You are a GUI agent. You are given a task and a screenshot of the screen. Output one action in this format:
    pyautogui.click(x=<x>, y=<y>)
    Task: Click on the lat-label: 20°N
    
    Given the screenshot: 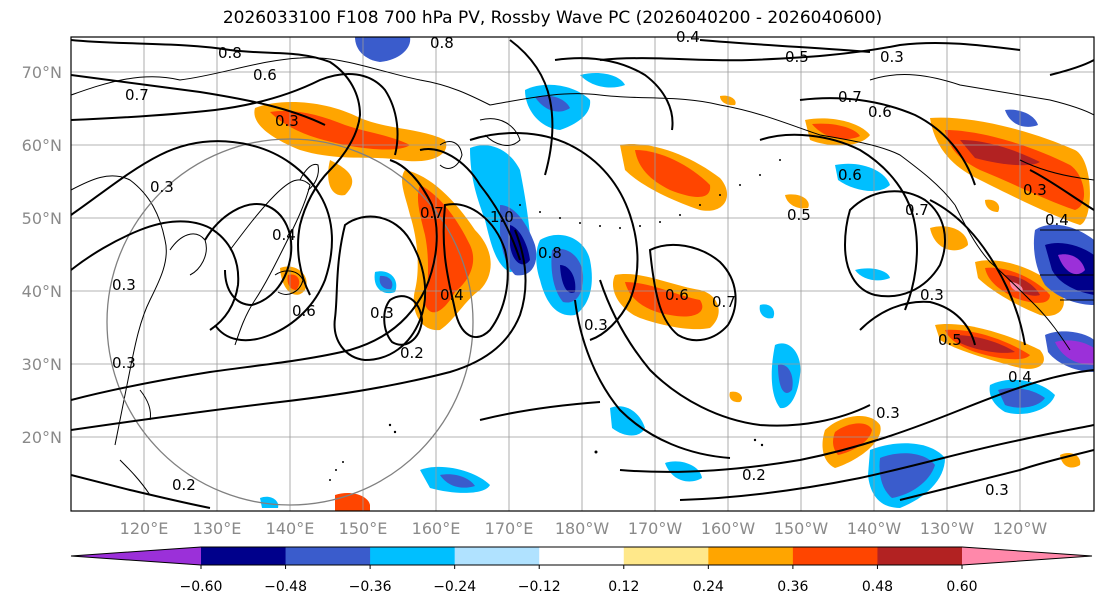 What is the action you would take?
    pyautogui.click(x=42, y=437)
    